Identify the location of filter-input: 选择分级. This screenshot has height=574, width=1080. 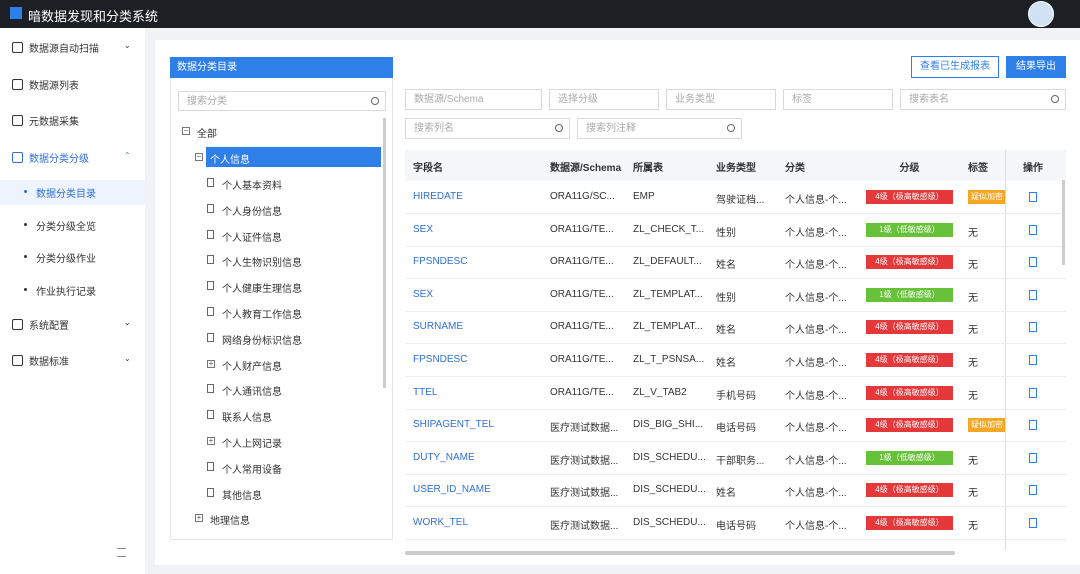
(604, 99).